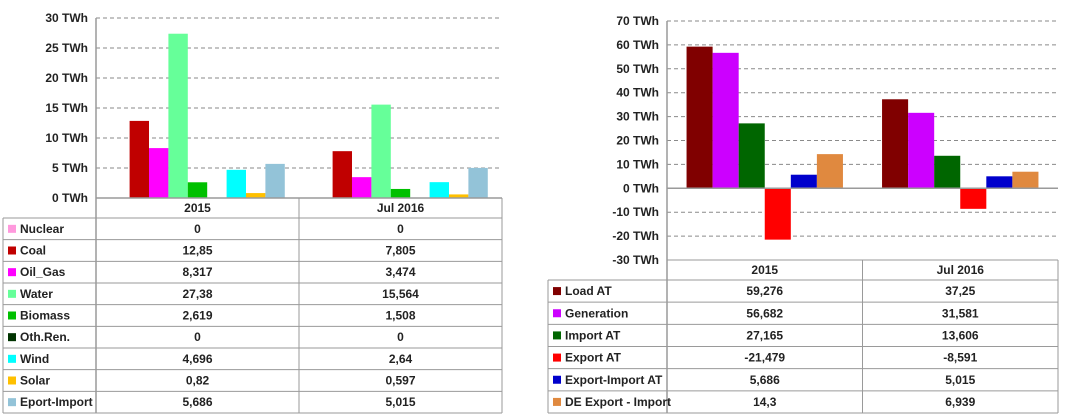  I want to click on left-bar-coal-2015, so click(139, 159).